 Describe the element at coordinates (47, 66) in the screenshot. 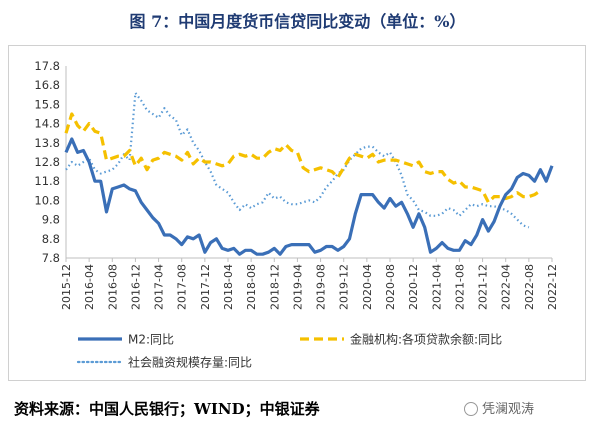

I see `y-tick-label: 17.8` at that location.